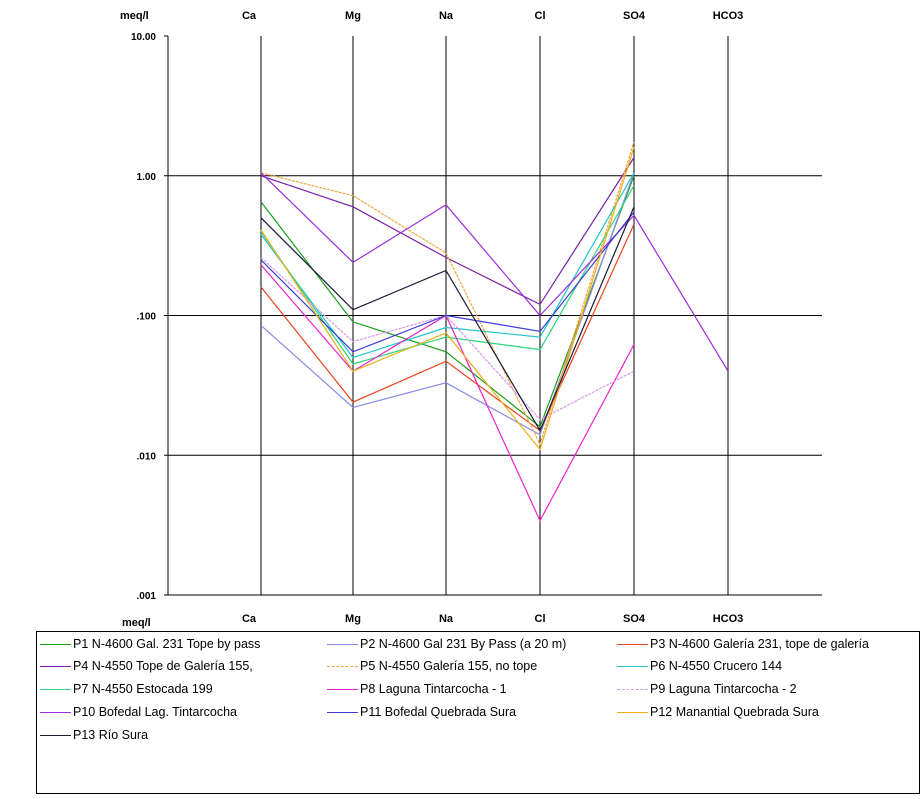 This screenshot has height=799, width=923. I want to click on legend-item: P5 N-4550 Galería 155, no tope, so click(432, 666).